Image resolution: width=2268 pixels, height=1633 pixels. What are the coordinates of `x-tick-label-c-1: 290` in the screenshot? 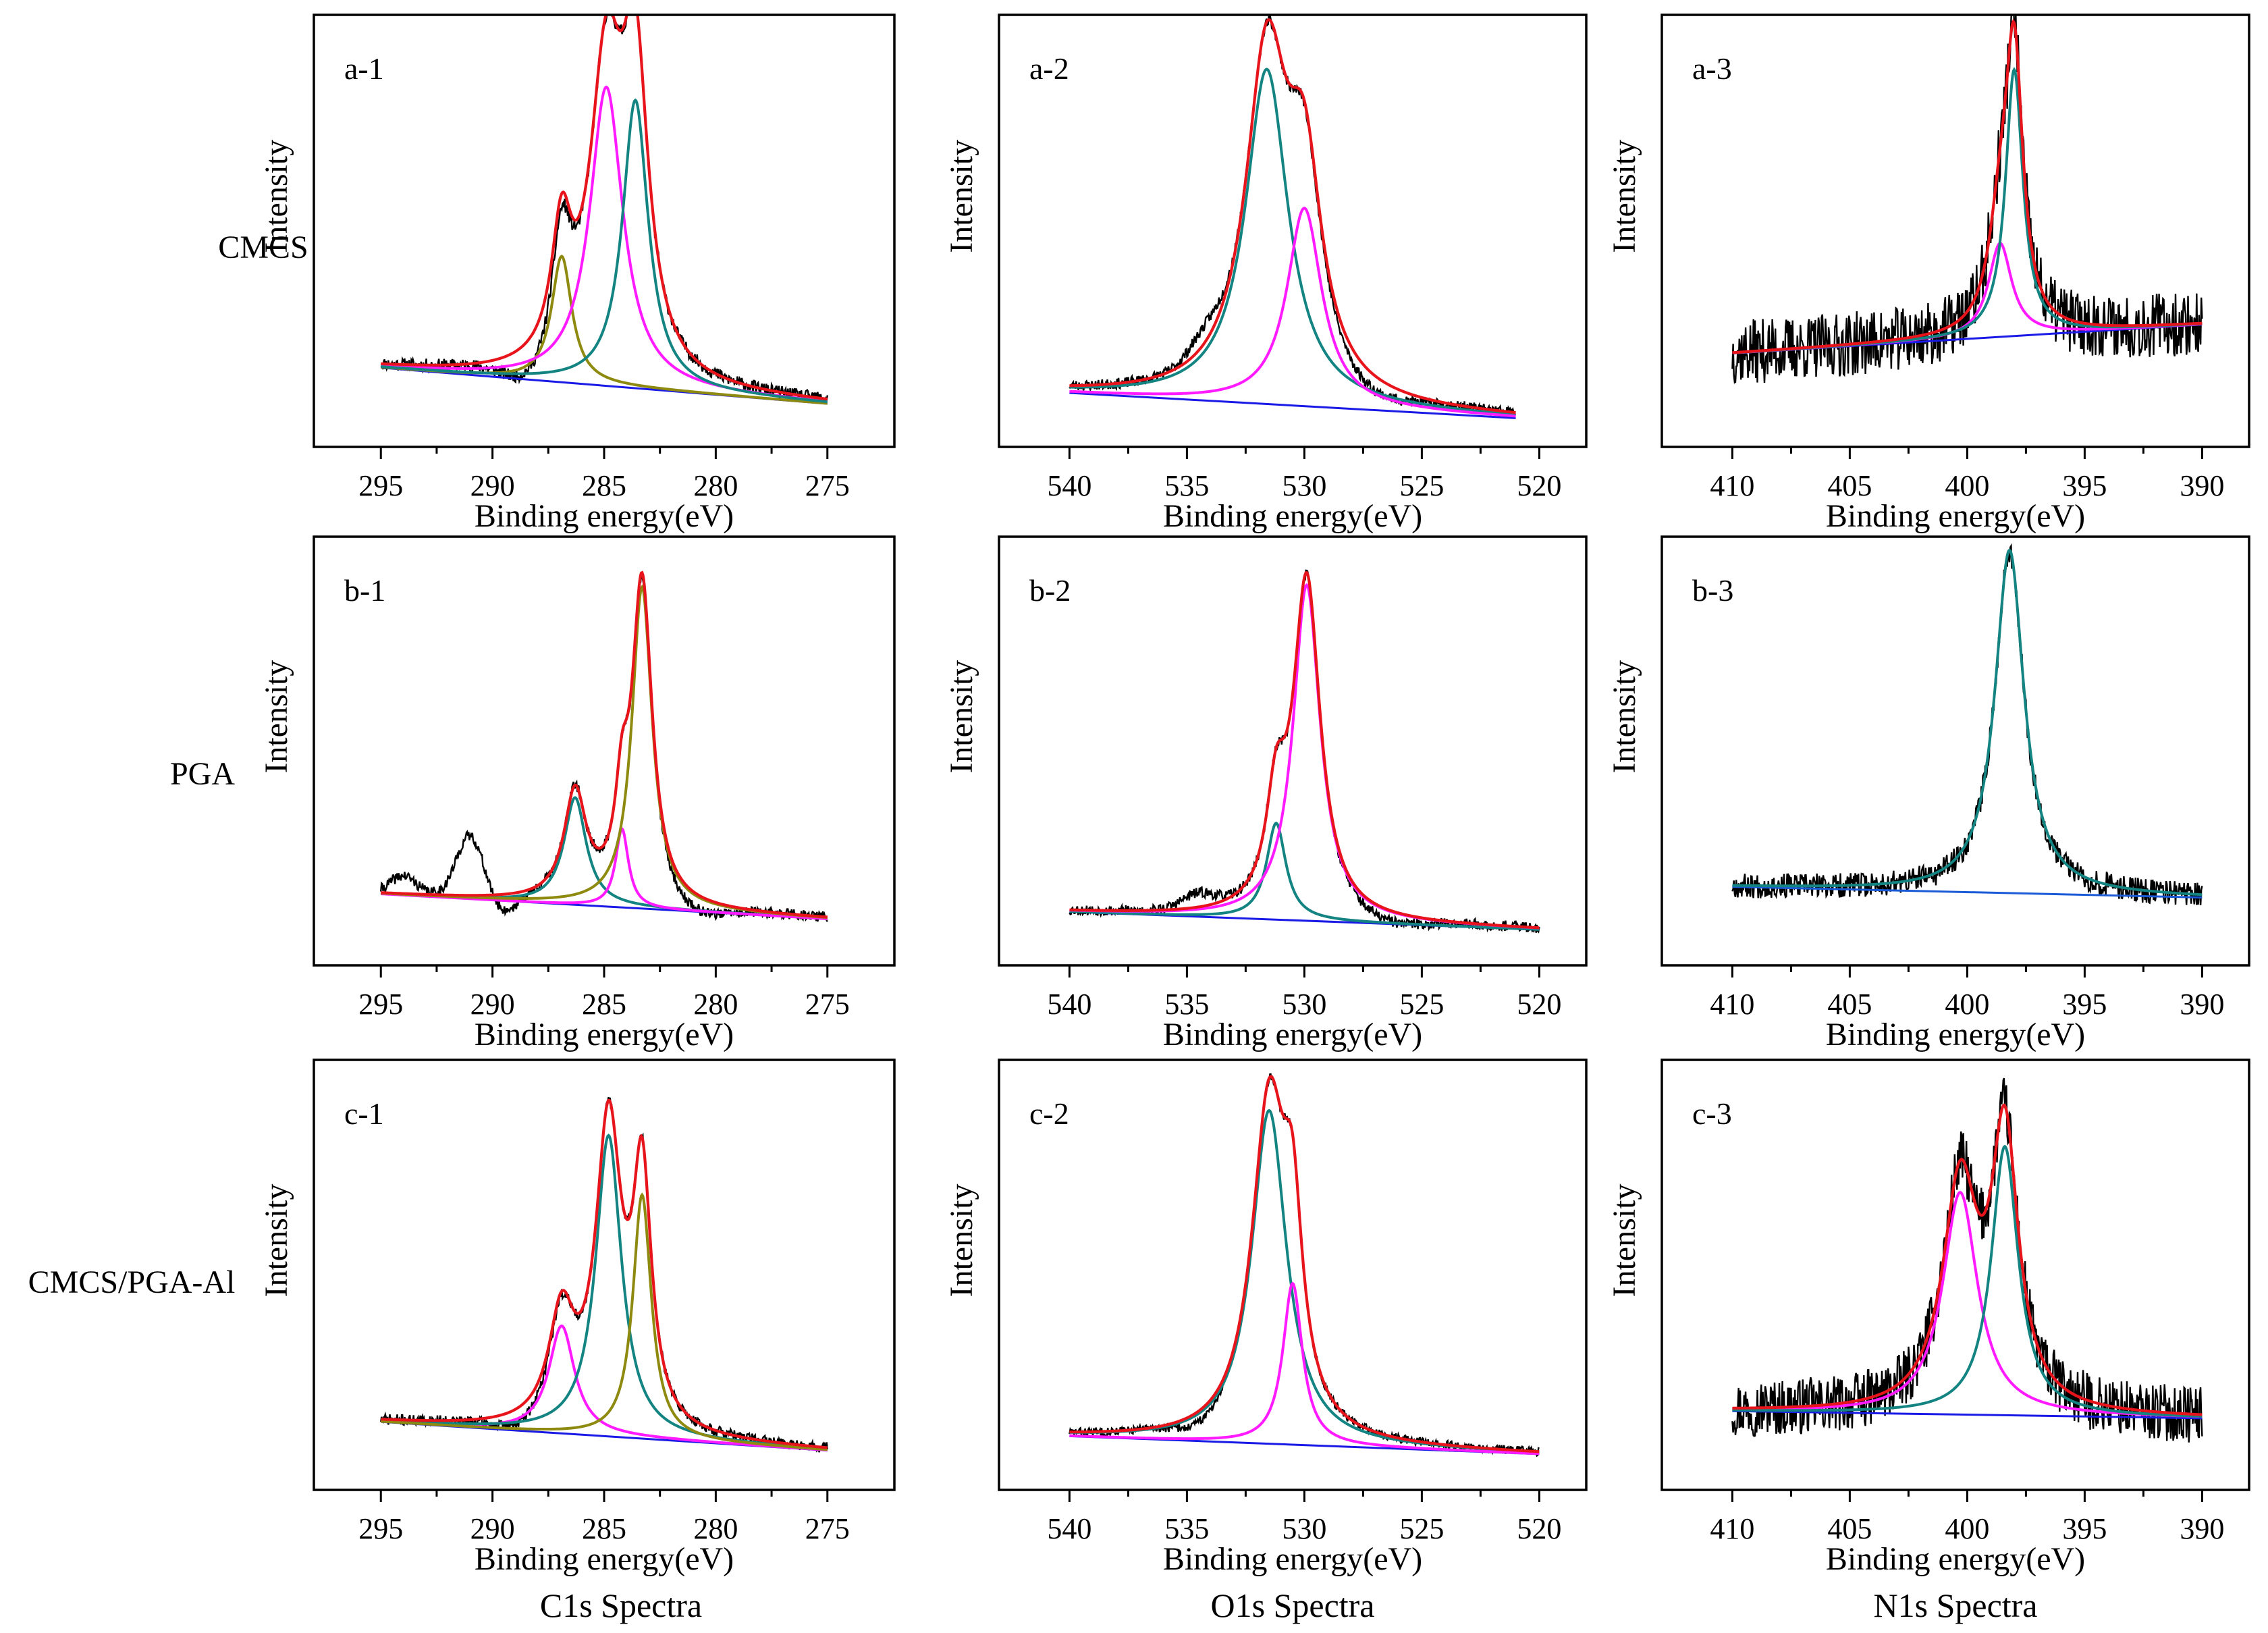 It's located at (492, 1528).